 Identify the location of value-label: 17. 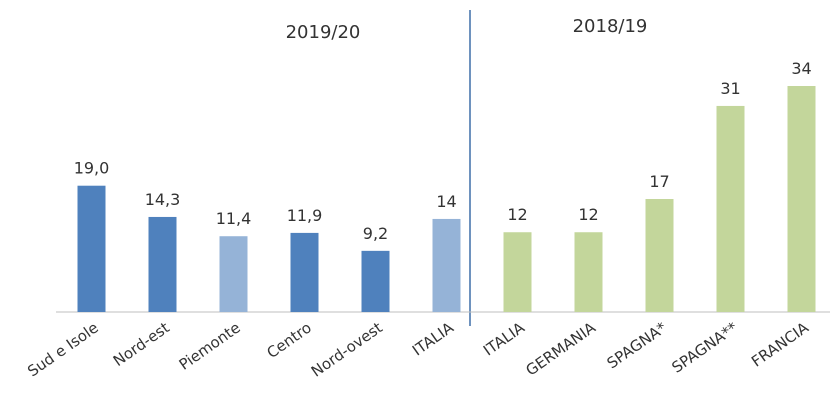
(659, 181).